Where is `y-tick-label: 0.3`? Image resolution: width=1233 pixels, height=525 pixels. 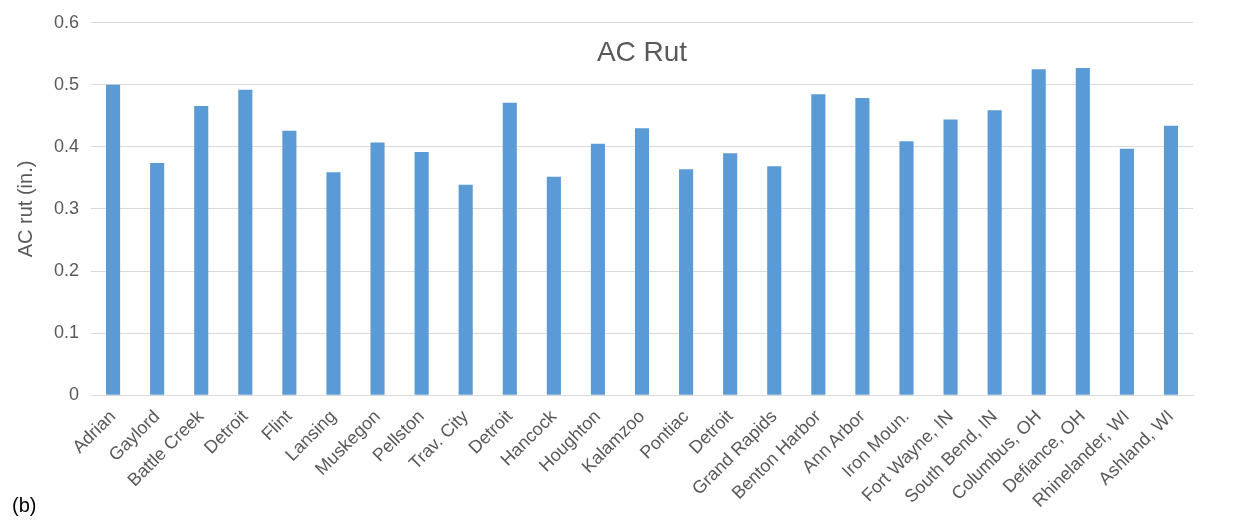
y-tick-label: 0.3 is located at coordinates (66, 207).